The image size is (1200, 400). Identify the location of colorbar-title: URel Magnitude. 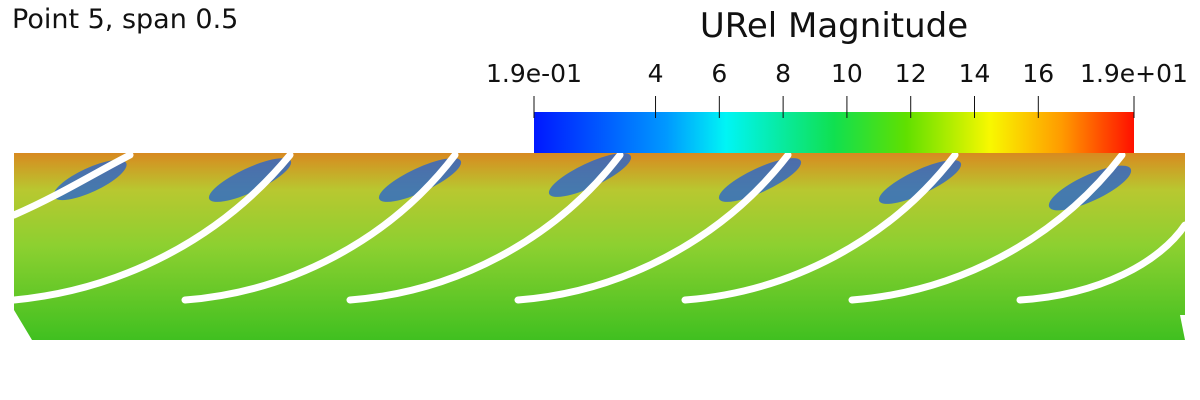
(834, 26).